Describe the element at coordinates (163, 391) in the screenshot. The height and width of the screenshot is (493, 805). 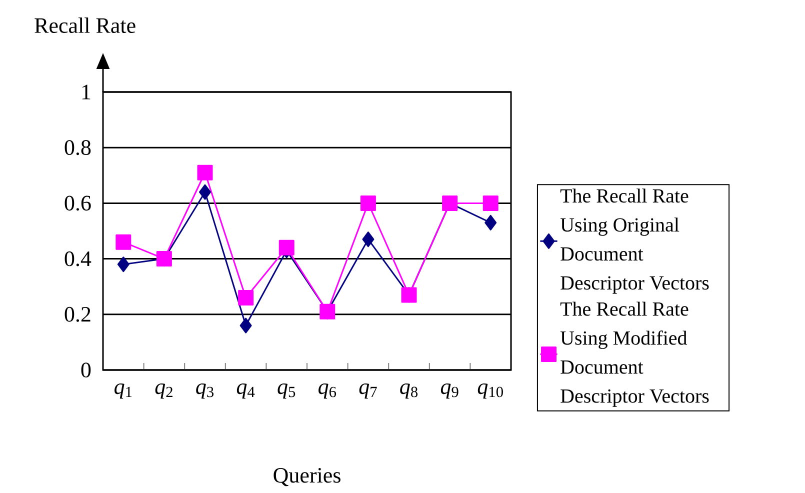
I see `x-tick-label: q$_{2}$` at that location.